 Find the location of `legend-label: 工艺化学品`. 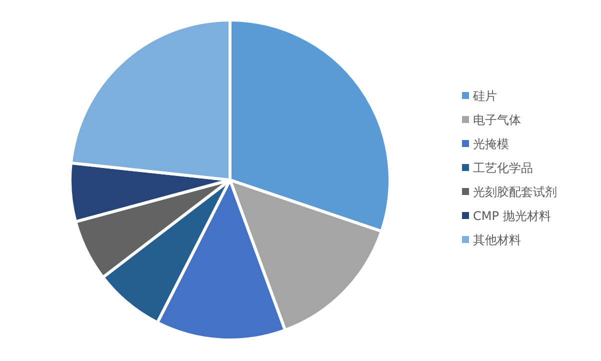

legend-label: 工艺化学品 is located at coordinates (503, 168).